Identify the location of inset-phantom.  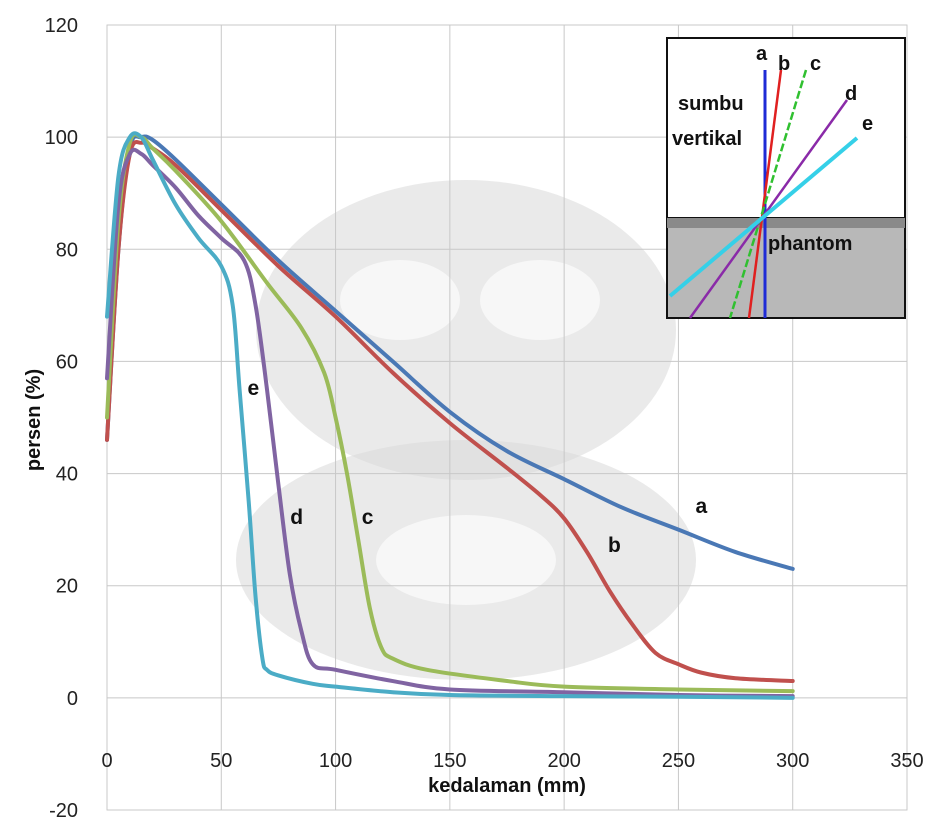
(786, 268).